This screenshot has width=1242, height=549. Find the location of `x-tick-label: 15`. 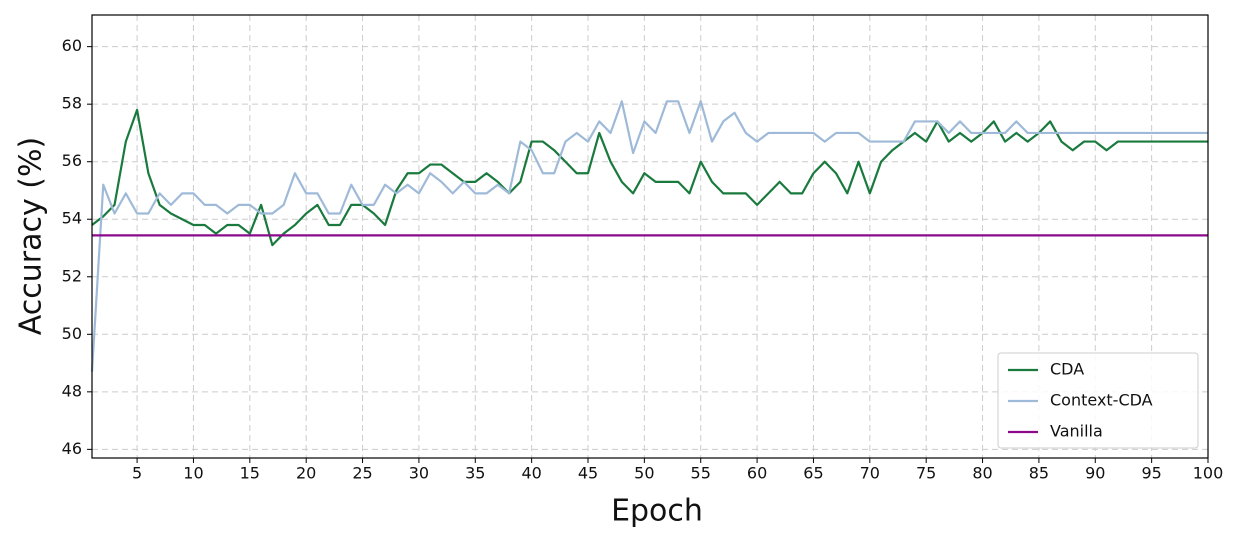

x-tick-label: 15 is located at coordinates (250, 473).